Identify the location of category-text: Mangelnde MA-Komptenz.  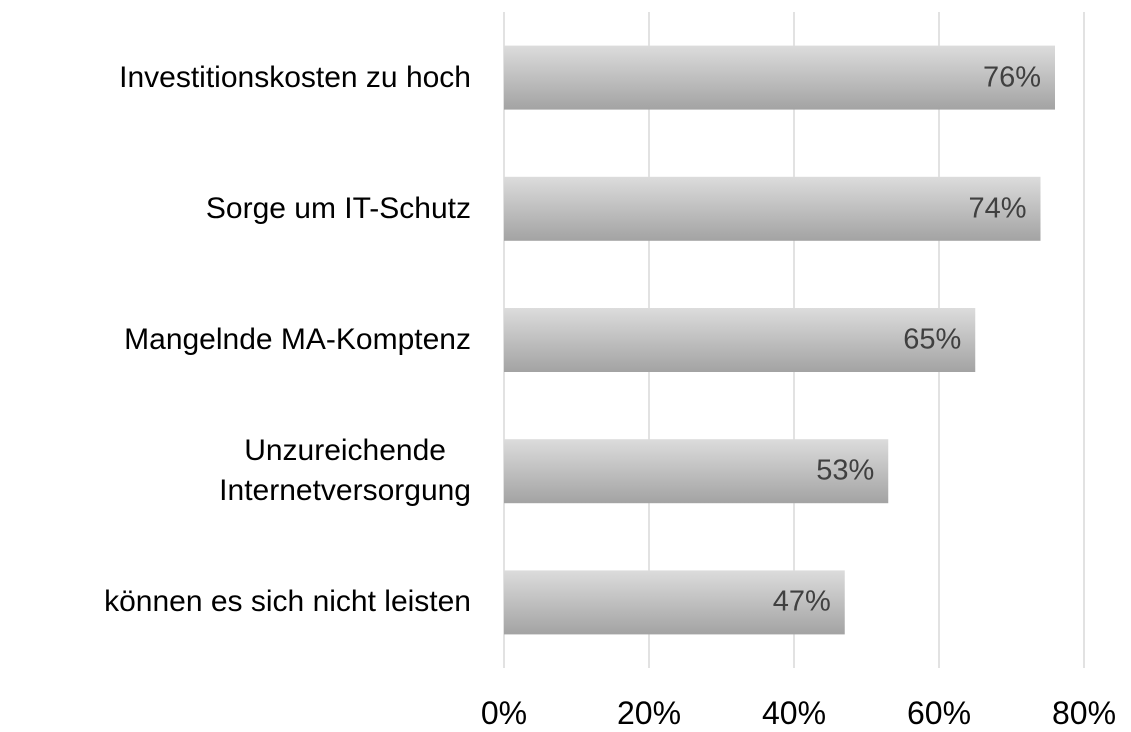
(297, 339).